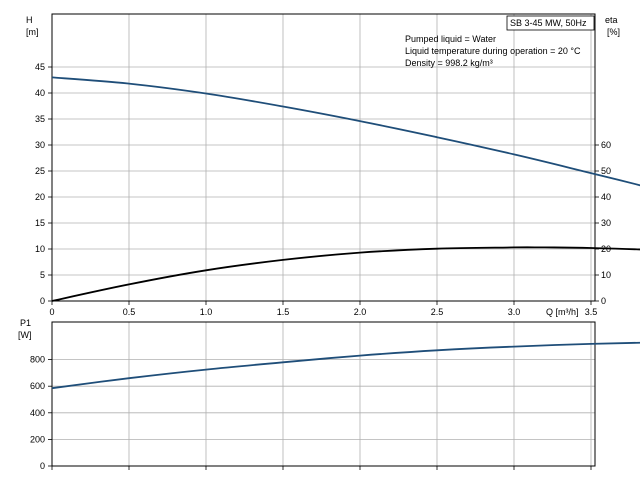 The height and width of the screenshot is (480, 640). Describe the element at coordinates (345, 274) in the screenshot. I see `eta-curve` at that location.